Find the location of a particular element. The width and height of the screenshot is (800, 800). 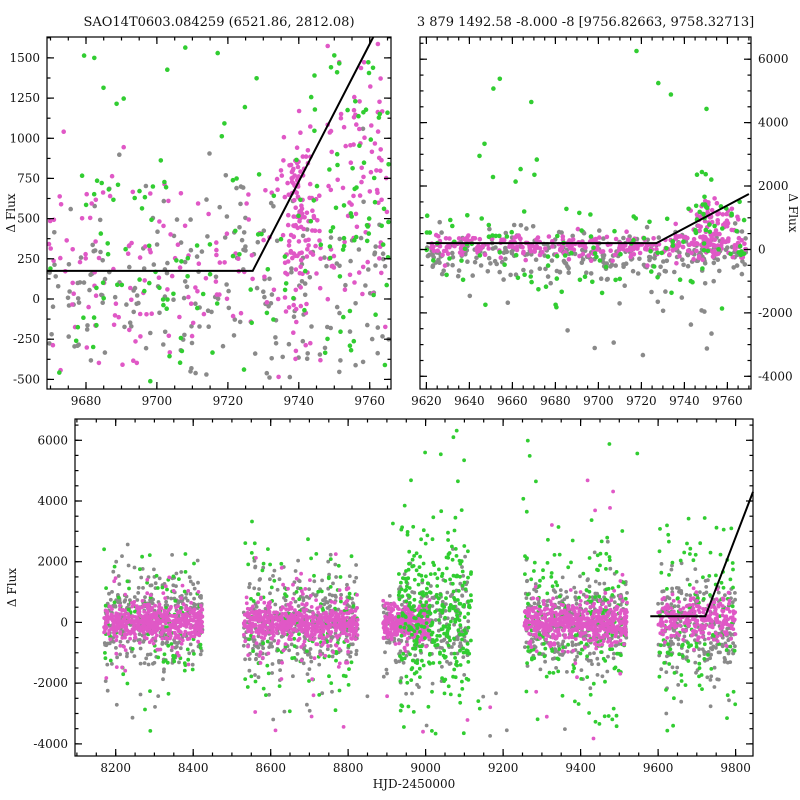

svg-text: 1250 is located at coordinates (24, 98).